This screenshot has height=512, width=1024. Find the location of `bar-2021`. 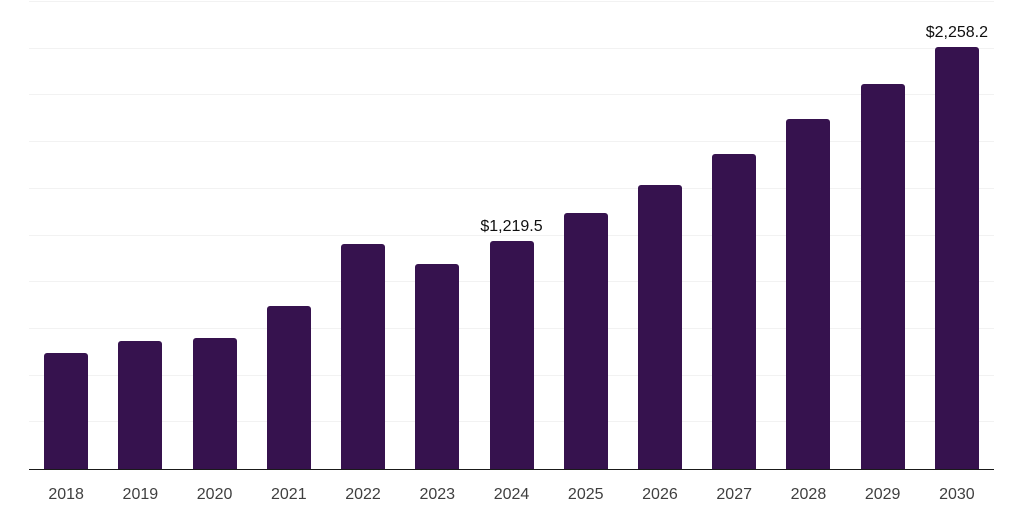

bar-2021 is located at coordinates (288, 387).